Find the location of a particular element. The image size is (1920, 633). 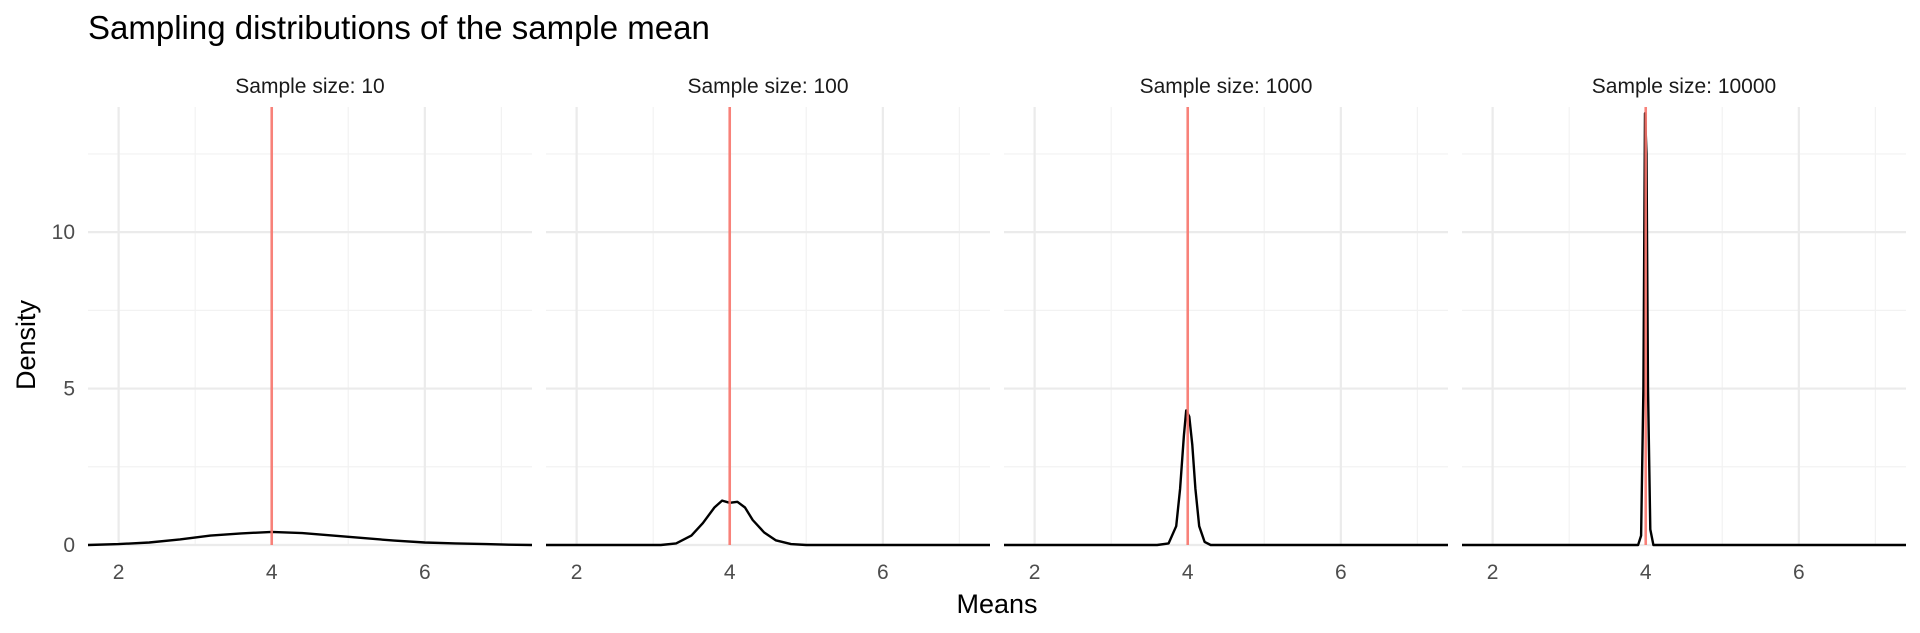

panel-strip-label: Sample size: 10000 is located at coordinates (1684, 86).